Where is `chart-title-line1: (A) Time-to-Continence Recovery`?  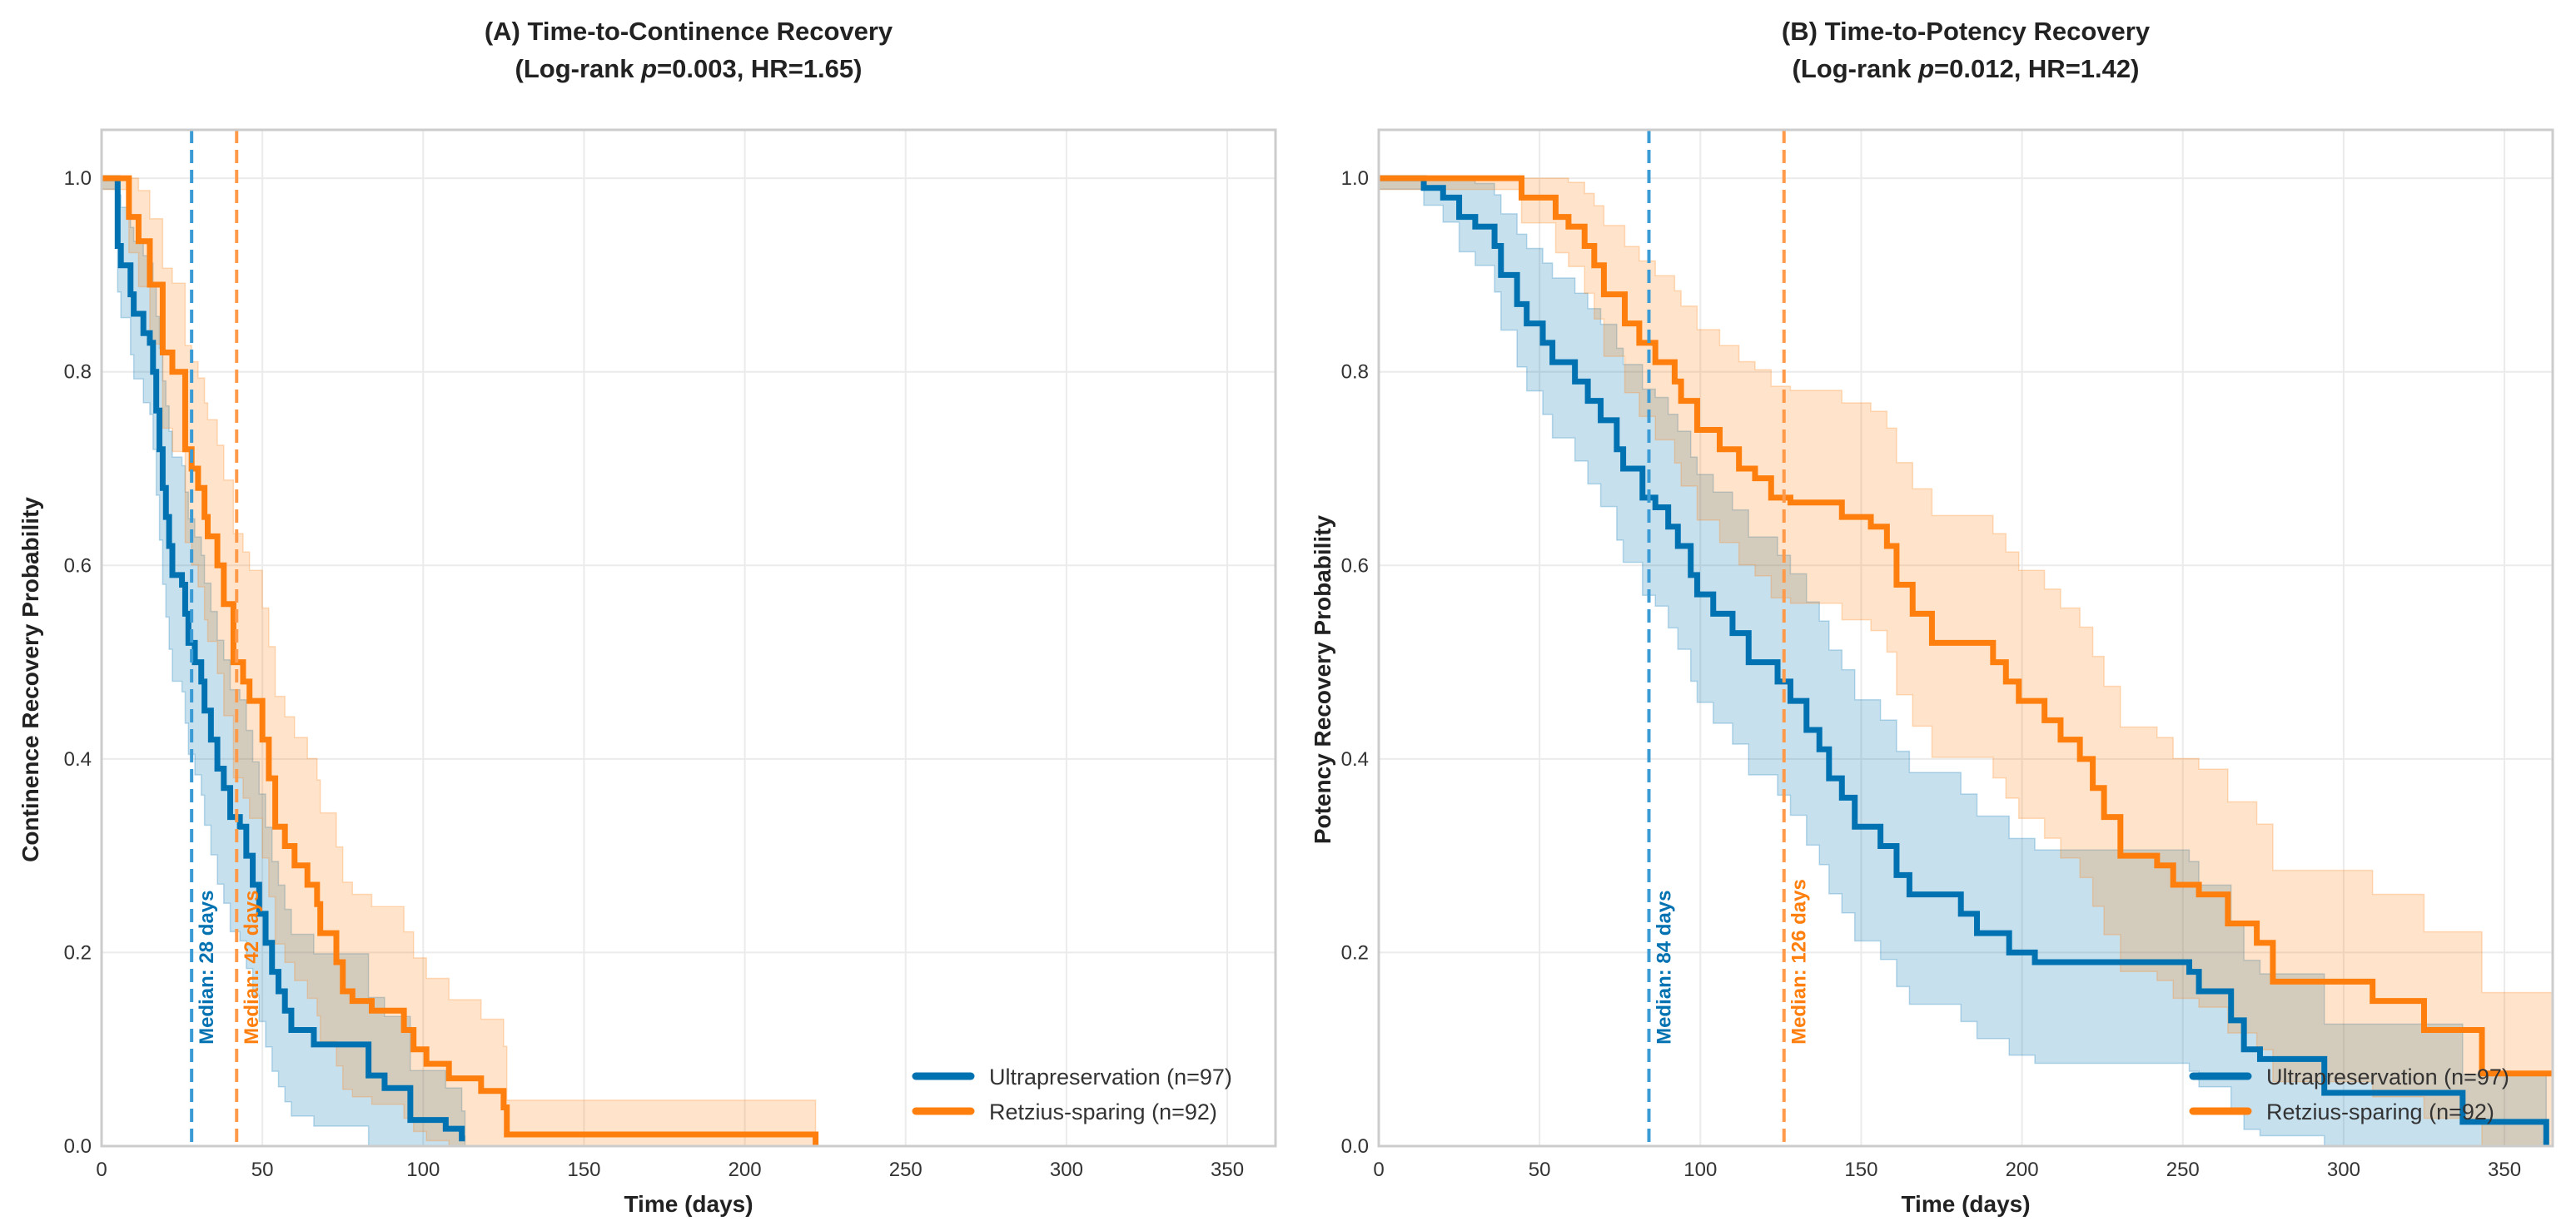 chart-title-line1: (A) Time-to-Continence Recovery is located at coordinates (689, 31).